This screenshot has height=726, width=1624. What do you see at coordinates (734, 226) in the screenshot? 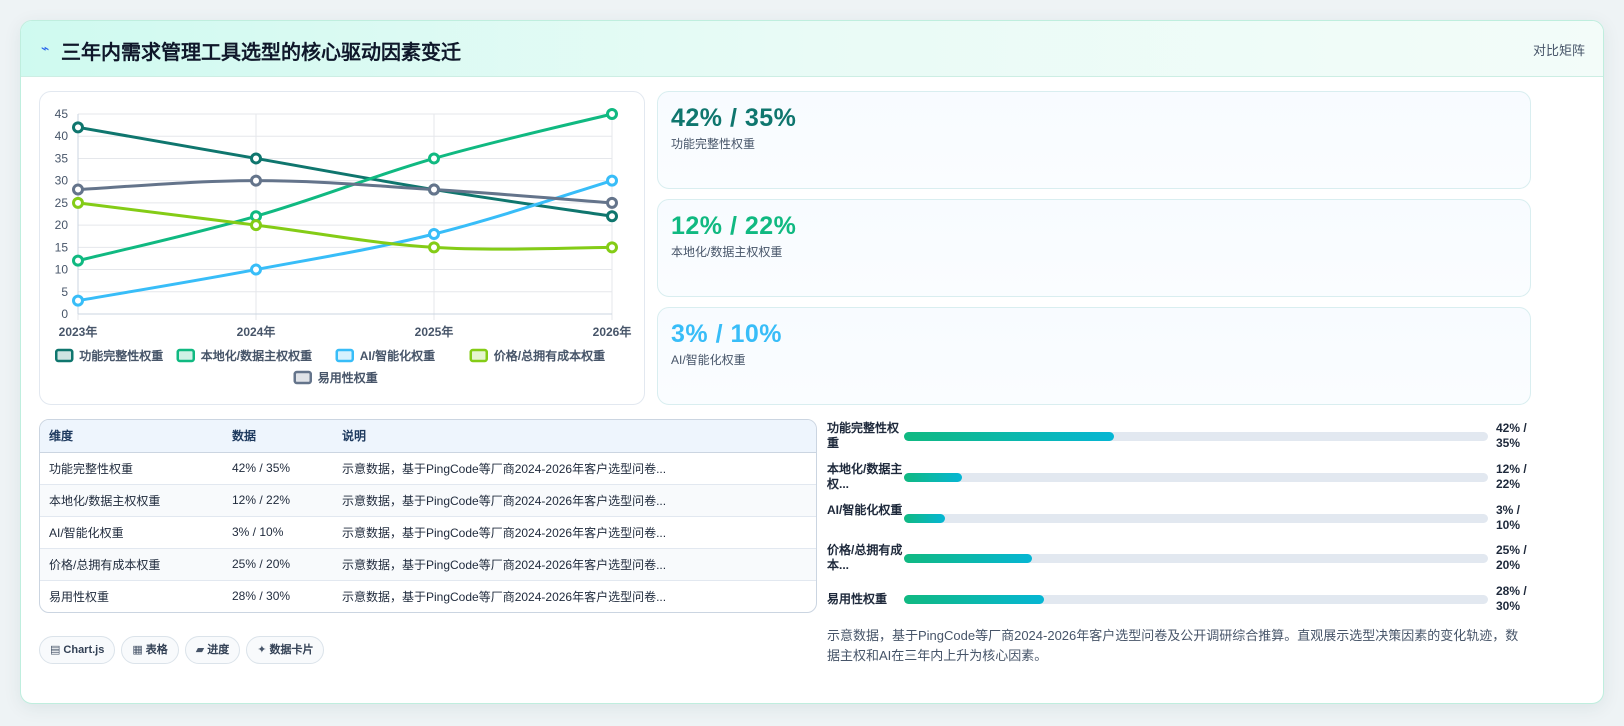
I see `kpi-value: 12% / 22%` at bounding box center [734, 226].